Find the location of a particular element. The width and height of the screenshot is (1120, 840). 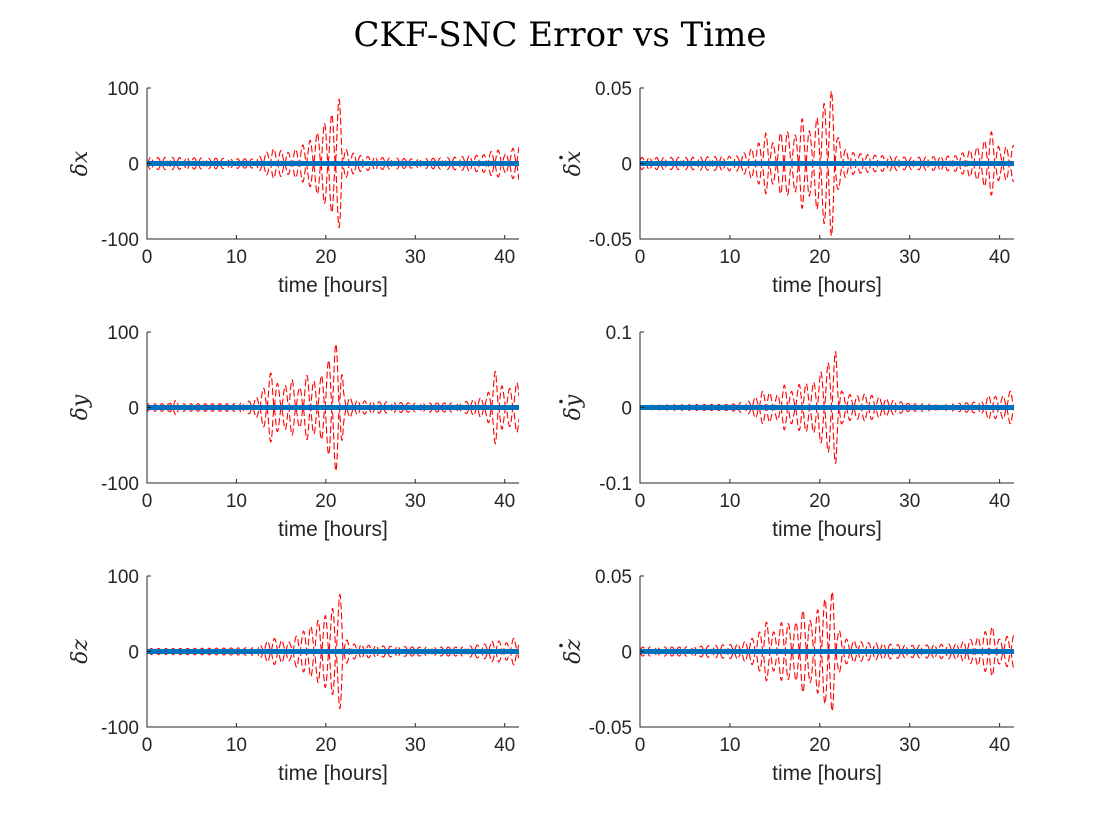

figure-title: CKF-SNC Error vs Time is located at coordinates (559, 35).